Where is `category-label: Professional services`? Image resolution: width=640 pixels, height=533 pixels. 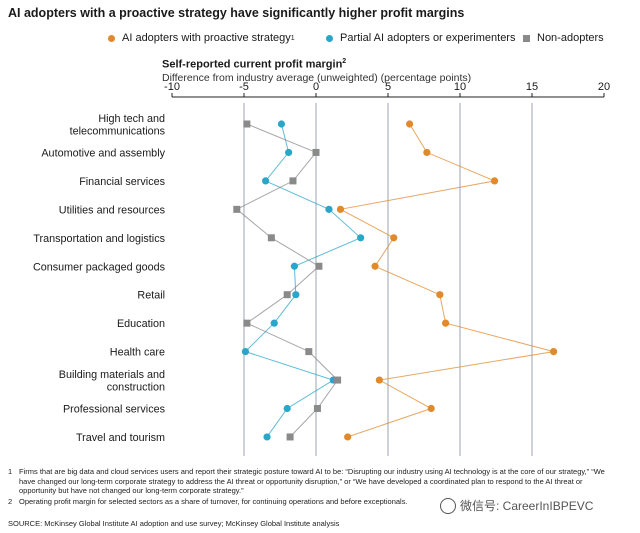
category-label: Professional services is located at coordinates (114, 410).